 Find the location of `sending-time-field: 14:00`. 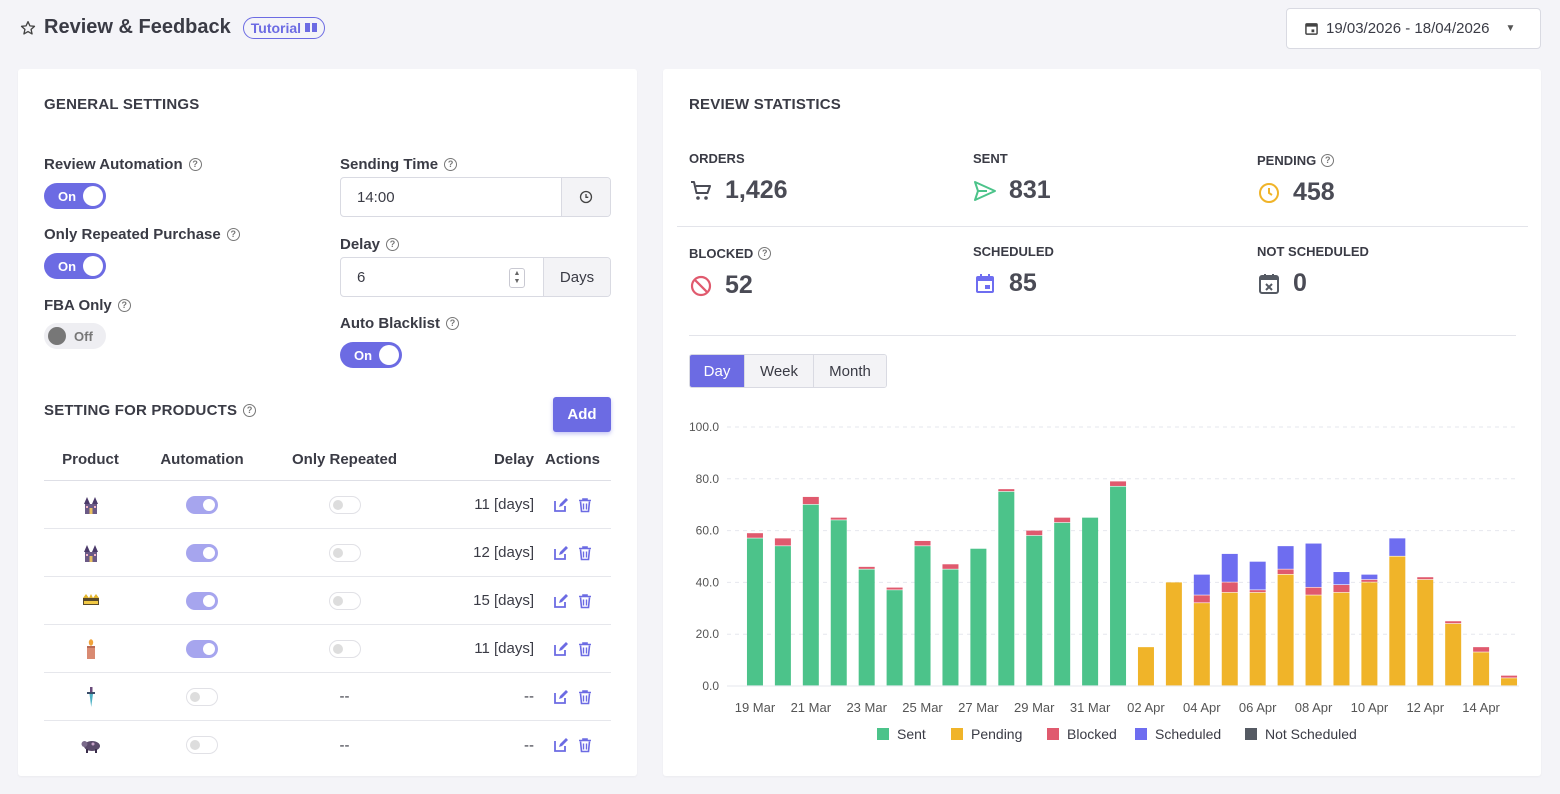

sending-time-field: 14:00 is located at coordinates (475, 197).